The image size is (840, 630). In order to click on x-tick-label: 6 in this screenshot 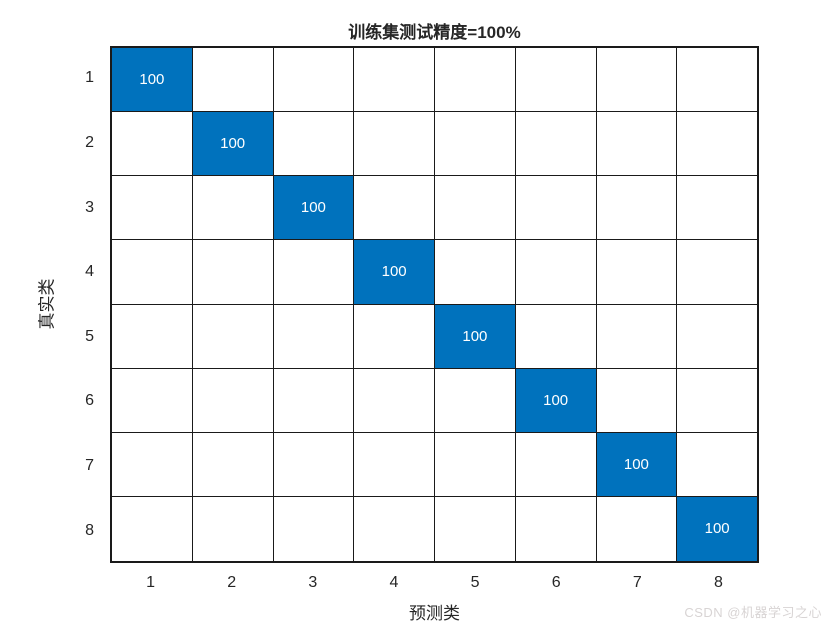, I will do `click(556, 582)`.